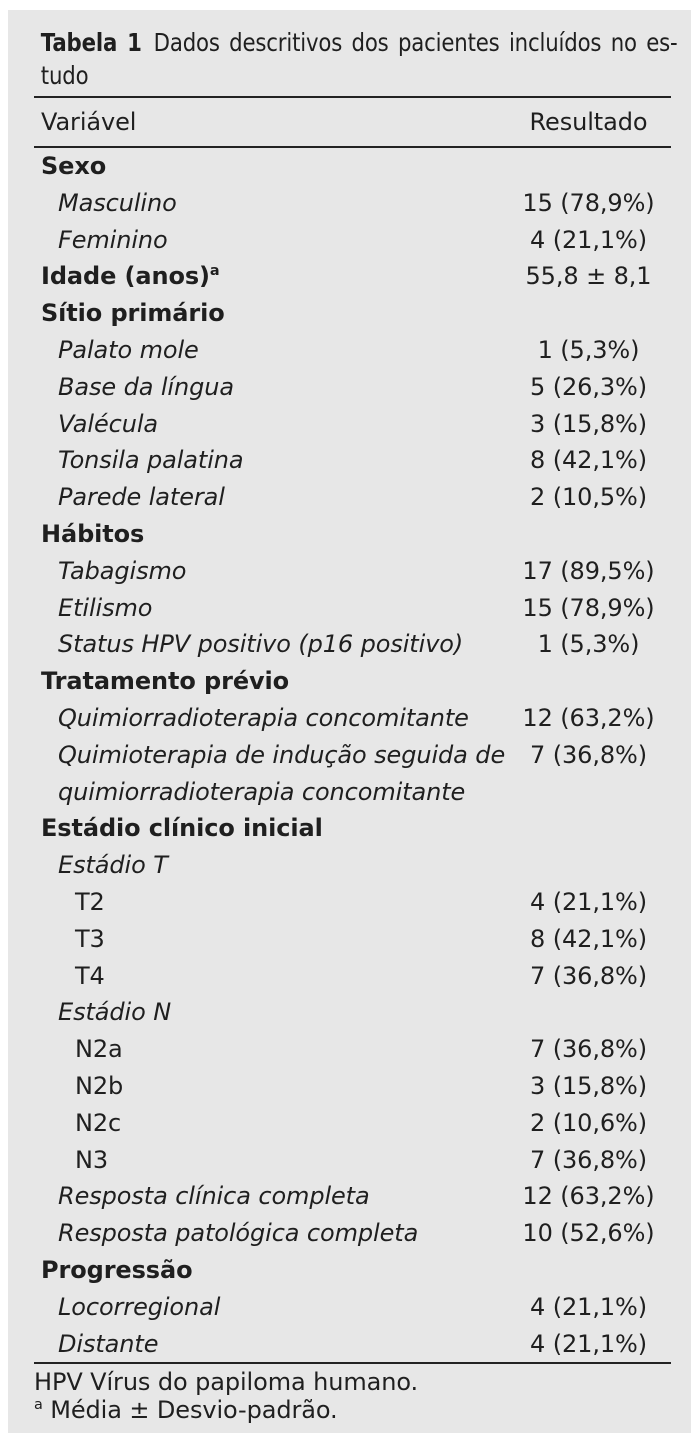 The height and width of the screenshot is (1456, 700). I want to click on row-label: Hábitos, so click(93, 533).